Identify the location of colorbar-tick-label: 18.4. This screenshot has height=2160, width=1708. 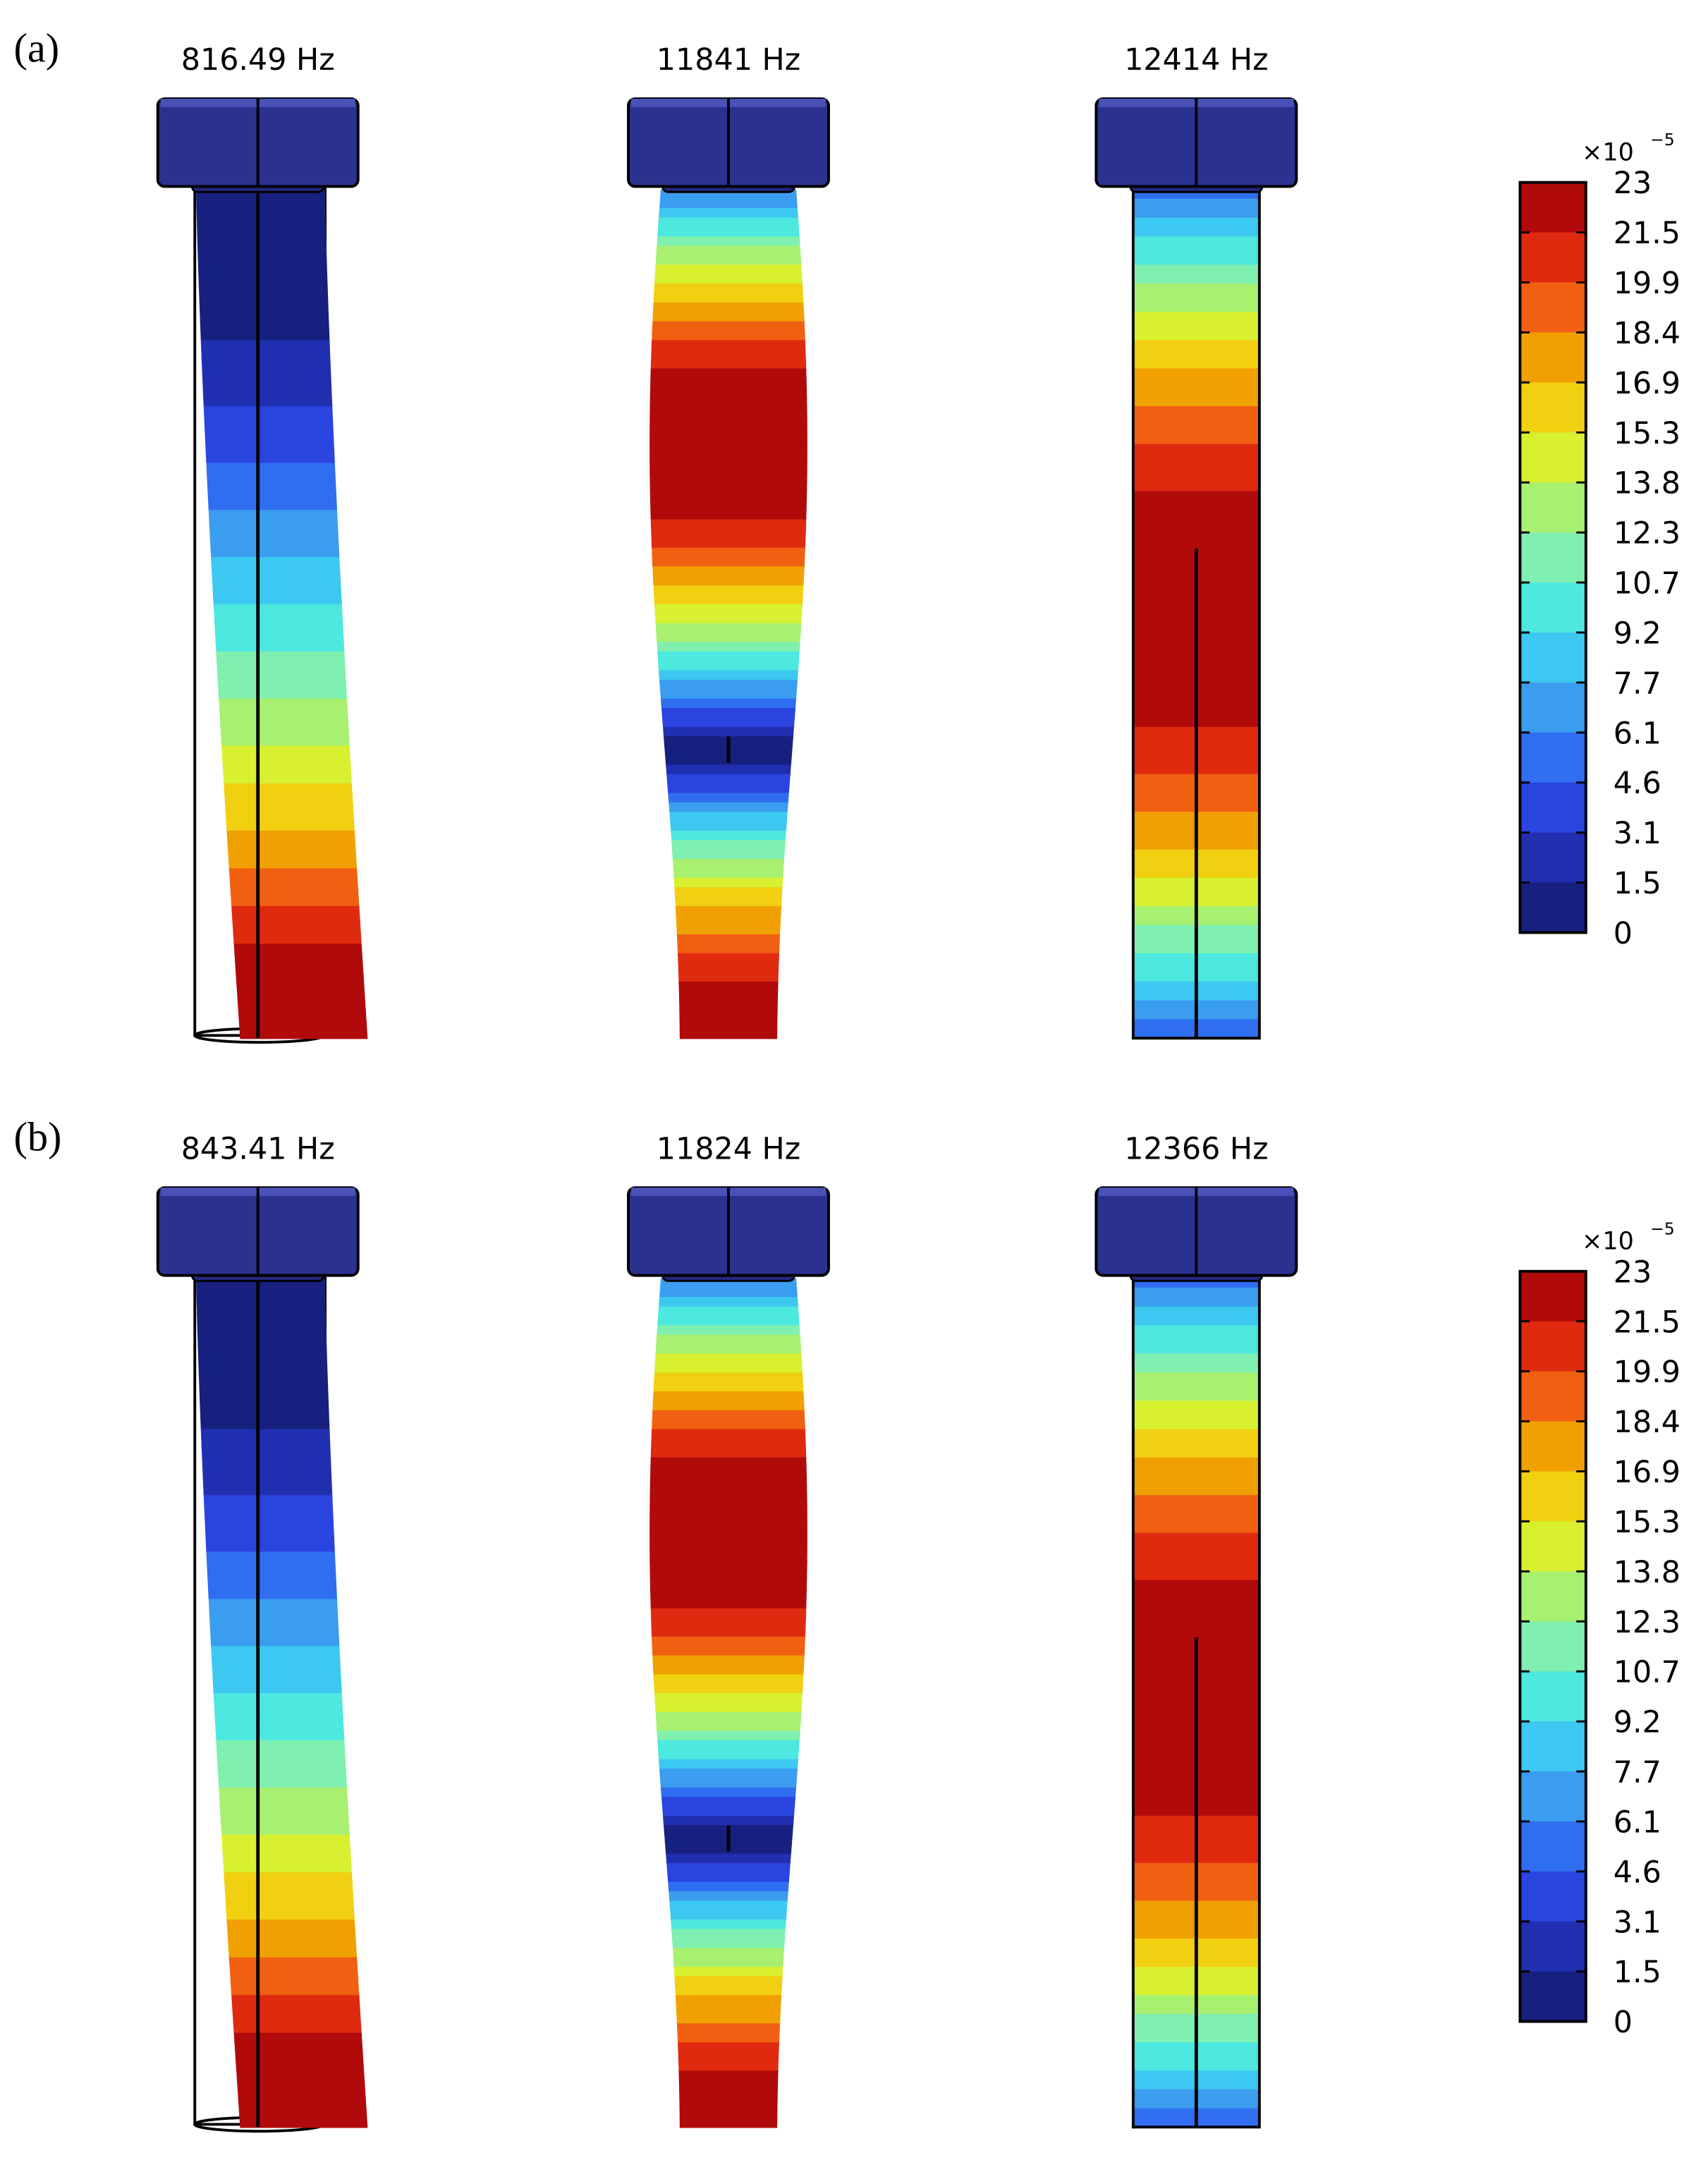
(1647, 333).